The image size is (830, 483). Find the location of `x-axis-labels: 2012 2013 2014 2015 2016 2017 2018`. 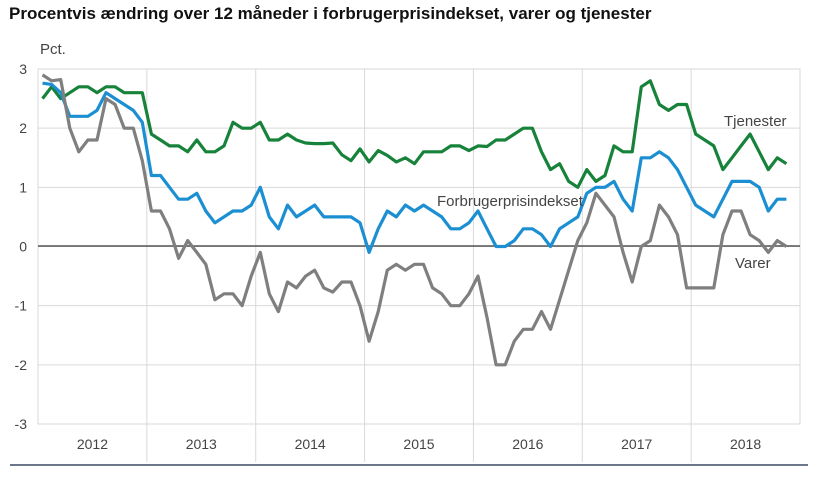

x-axis-labels: 2012 2013 2014 2015 2016 2017 2018 is located at coordinates (419, 444).